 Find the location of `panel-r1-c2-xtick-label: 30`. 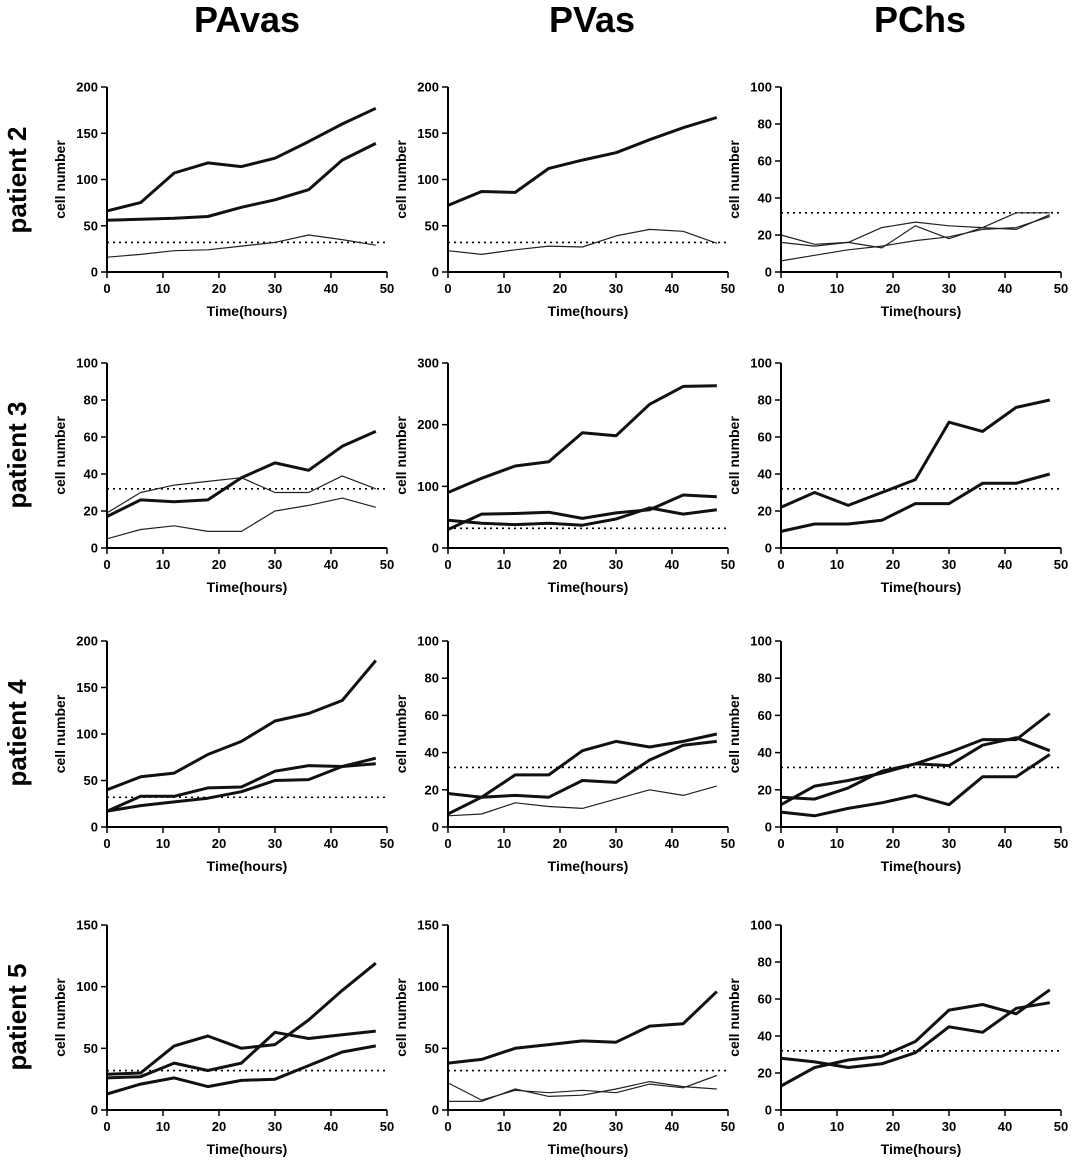

panel-r1-c2-xtick-label: 30 is located at coordinates (616, 288).